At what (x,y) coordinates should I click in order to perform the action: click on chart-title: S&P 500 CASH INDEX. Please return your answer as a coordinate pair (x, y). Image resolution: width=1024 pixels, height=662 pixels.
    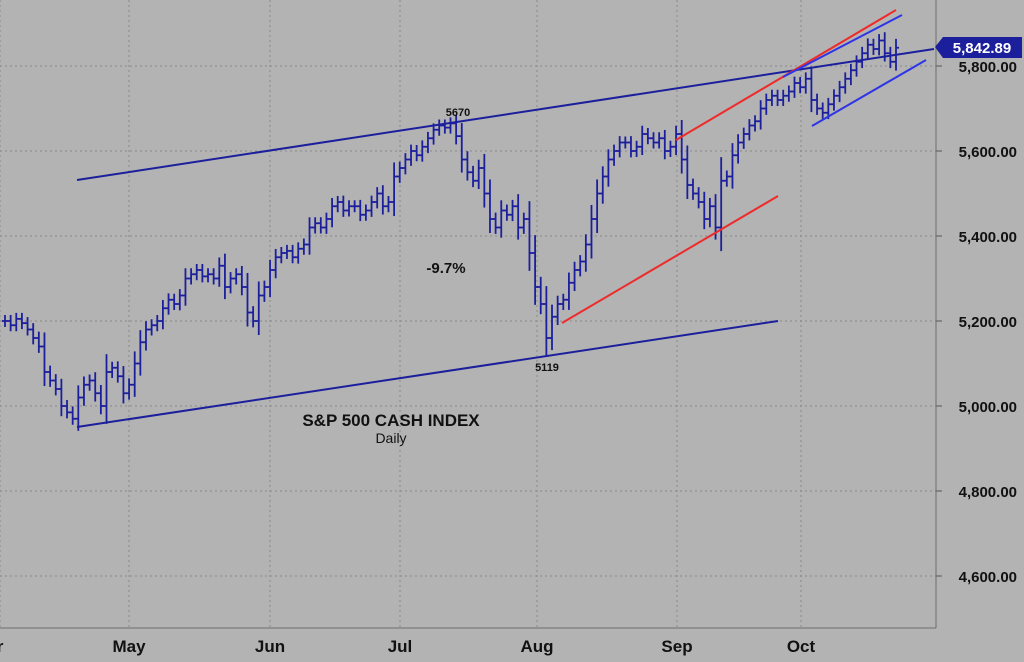
    Looking at the image, I should click on (391, 420).